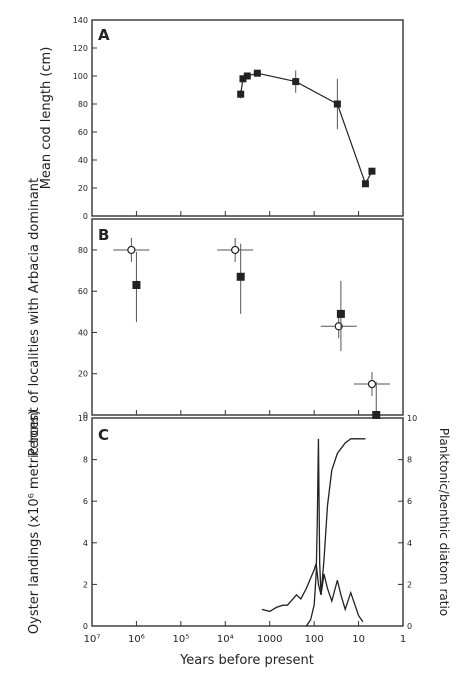  Describe the element at coordinates (85, 501) in the screenshot. I see `y-tick-label: 6` at that location.